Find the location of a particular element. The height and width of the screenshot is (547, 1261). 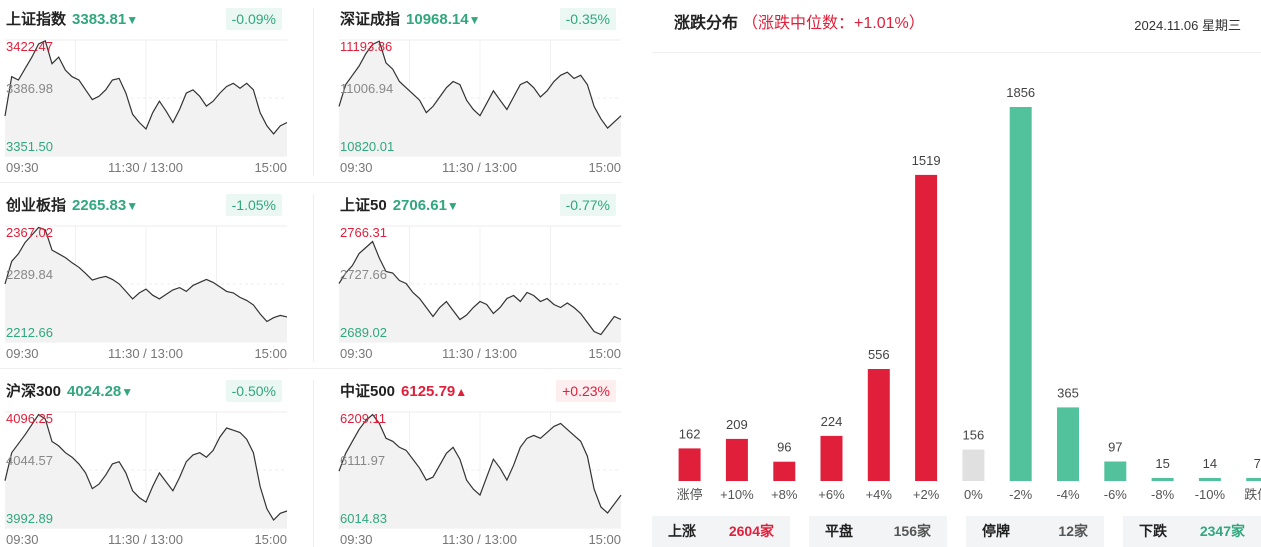

bar-category-label: +10% is located at coordinates (737, 494).